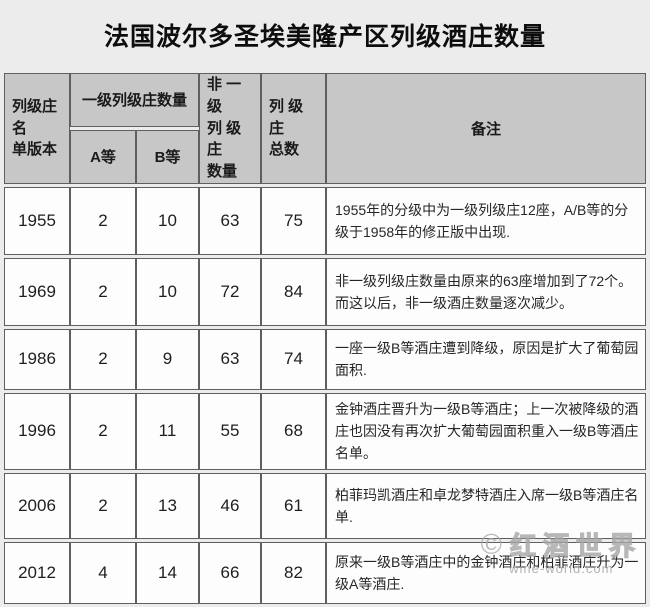 The image size is (650, 607). I want to click on remark-cell: 一座一级B等酒庄遭到降级，原因是扩大了葡萄园面积., so click(486, 359).